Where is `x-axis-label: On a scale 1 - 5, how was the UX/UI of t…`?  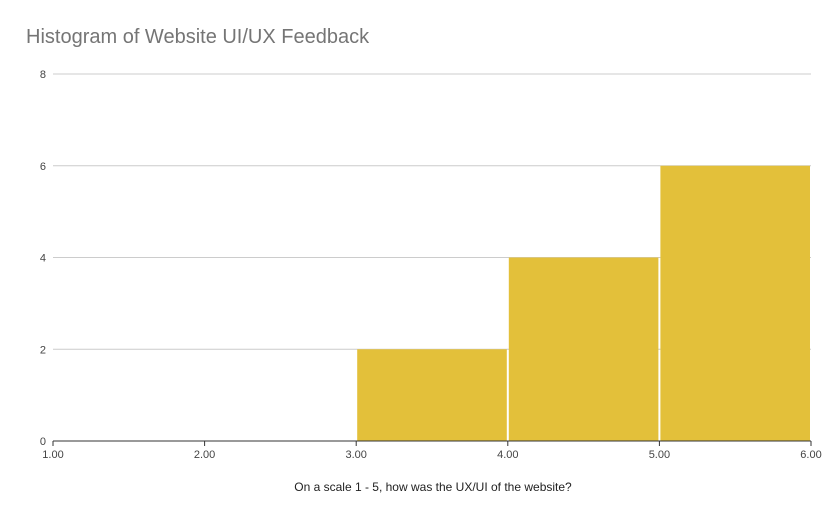
x-axis-label: On a scale 1 - 5, how was the UX/UI of t… is located at coordinates (433, 487).